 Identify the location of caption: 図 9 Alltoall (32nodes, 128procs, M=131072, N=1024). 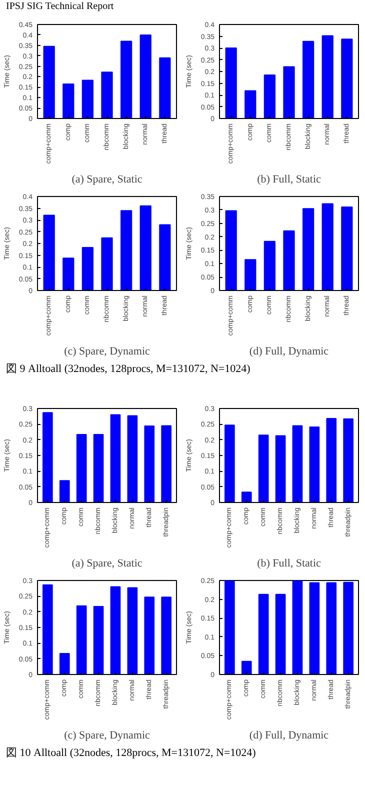
(128, 369).